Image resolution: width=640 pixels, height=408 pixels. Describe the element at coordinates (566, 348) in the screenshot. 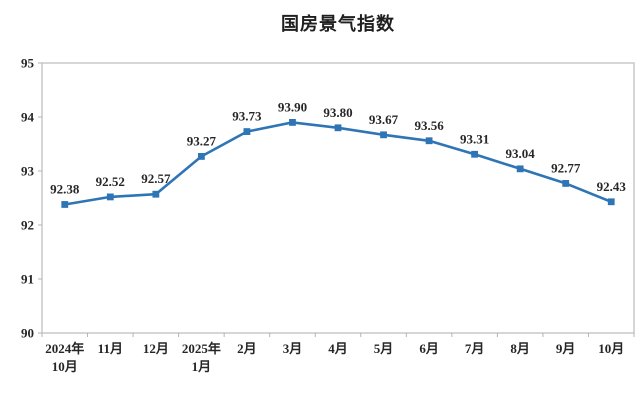

I see `x-axis-label: 9月` at that location.